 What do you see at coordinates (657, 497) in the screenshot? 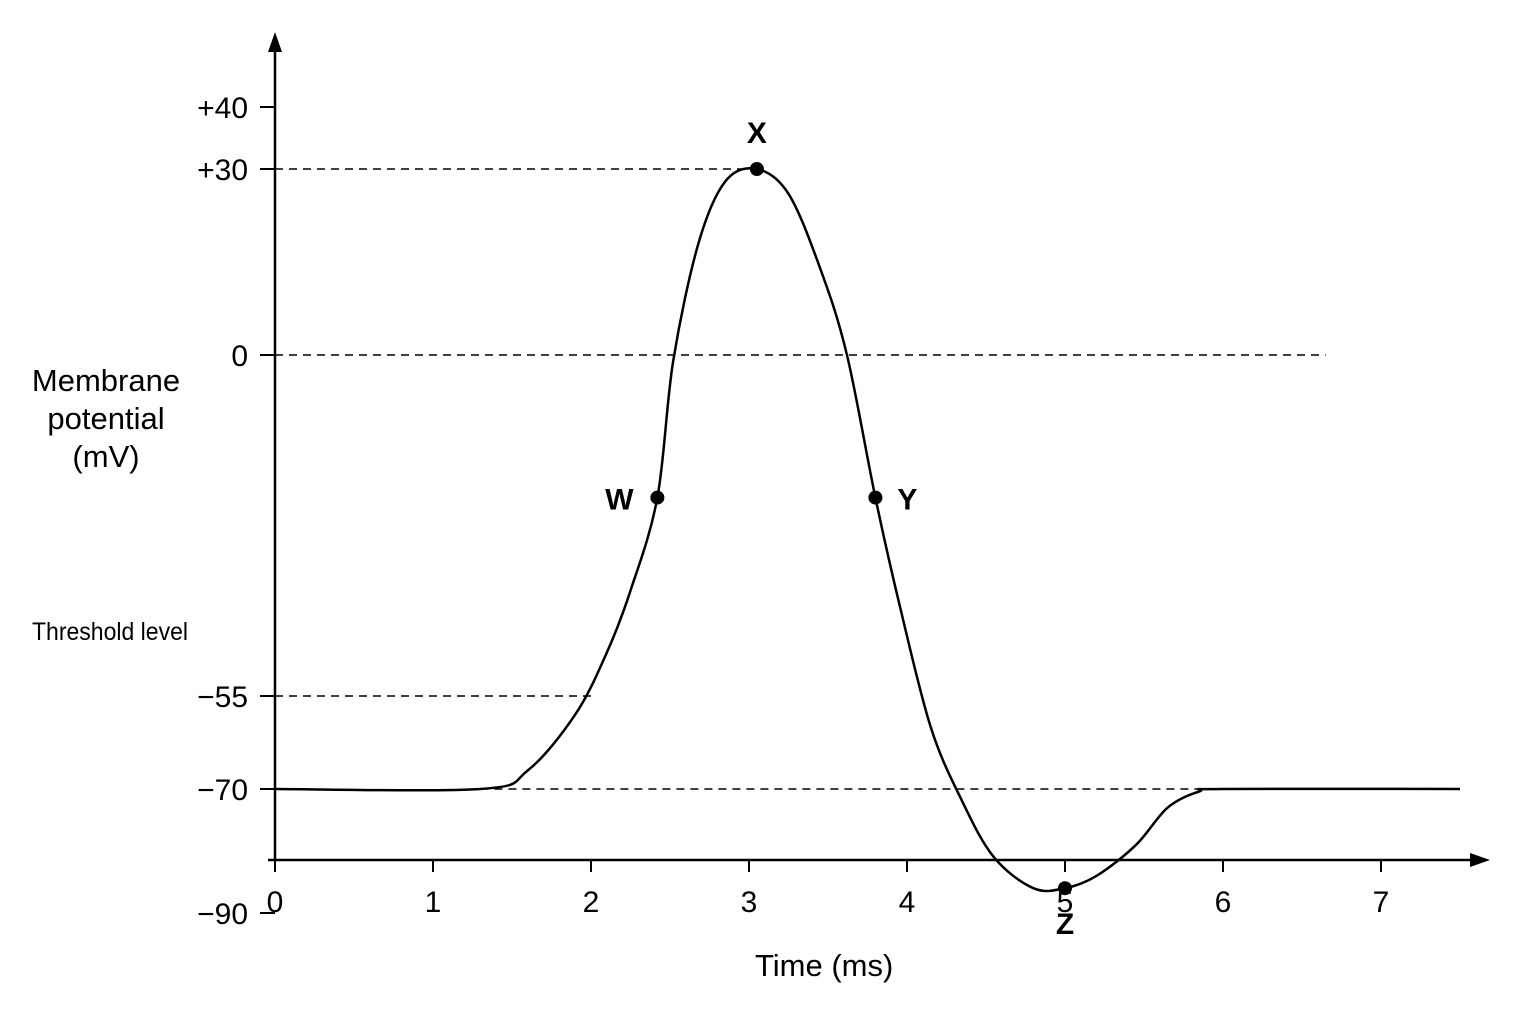
I see `point-marker-w` at bounding box center [657, 497].